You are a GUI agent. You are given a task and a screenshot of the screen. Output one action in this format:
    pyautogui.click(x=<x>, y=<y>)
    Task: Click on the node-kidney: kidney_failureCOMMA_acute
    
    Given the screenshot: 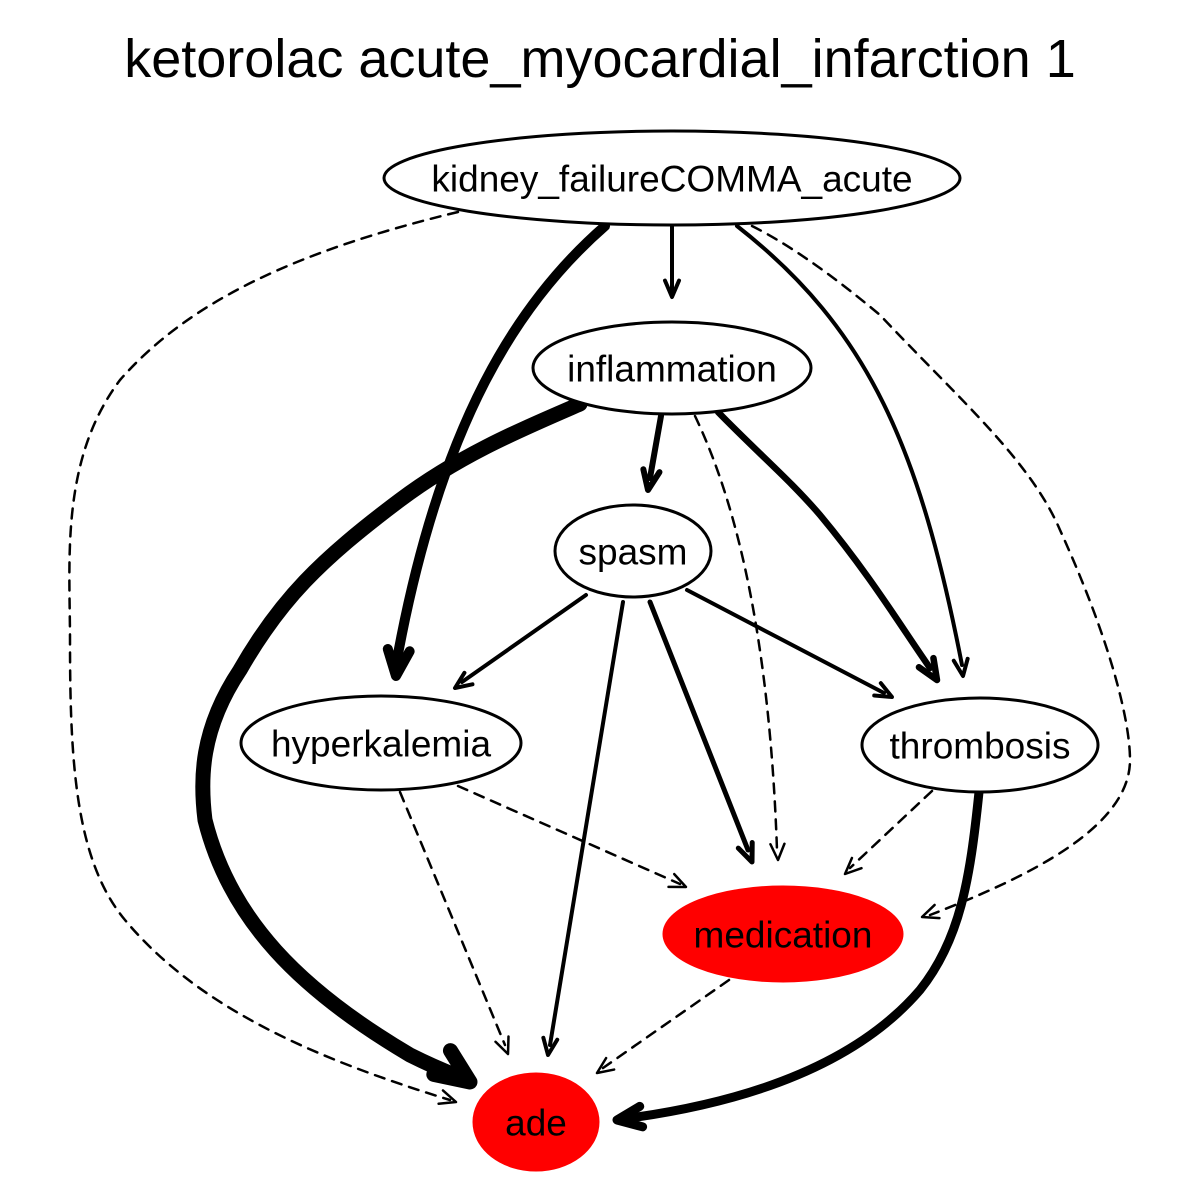 What is the action you would take?
    pyautogui.click(x=672, y=178)
    